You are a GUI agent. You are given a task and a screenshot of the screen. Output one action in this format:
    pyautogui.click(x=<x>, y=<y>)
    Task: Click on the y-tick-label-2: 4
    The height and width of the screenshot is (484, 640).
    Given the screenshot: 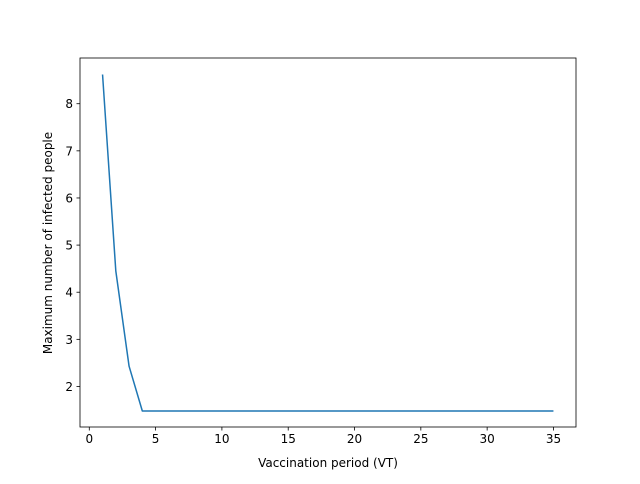 What is the action you would take?
    pyautogui.click(x=69, y=293)
    